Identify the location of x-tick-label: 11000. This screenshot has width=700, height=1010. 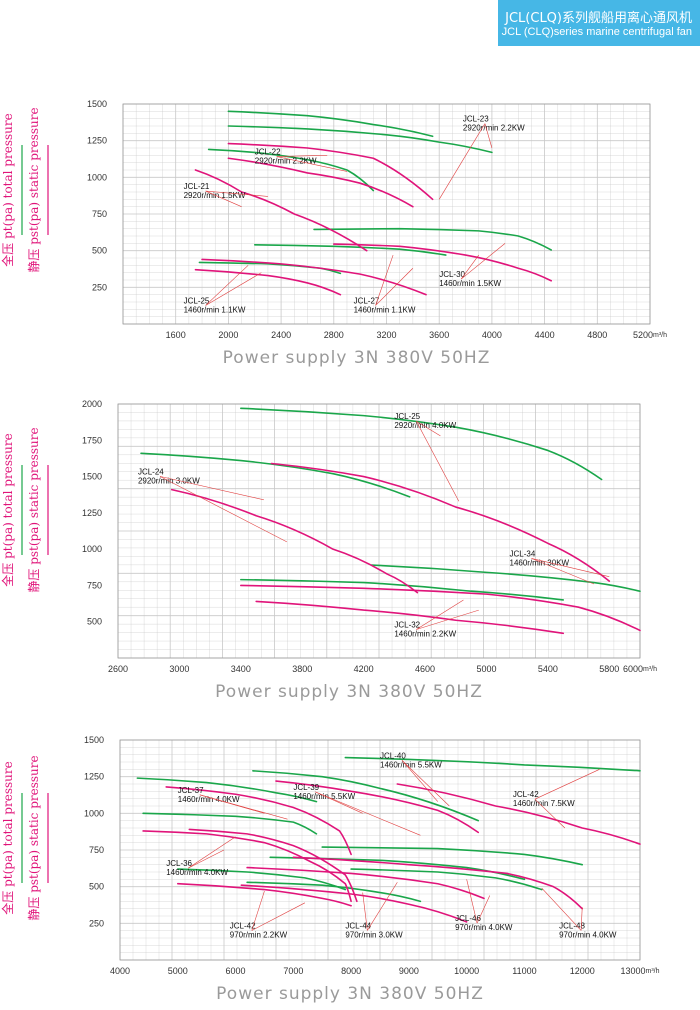
(524, 971).